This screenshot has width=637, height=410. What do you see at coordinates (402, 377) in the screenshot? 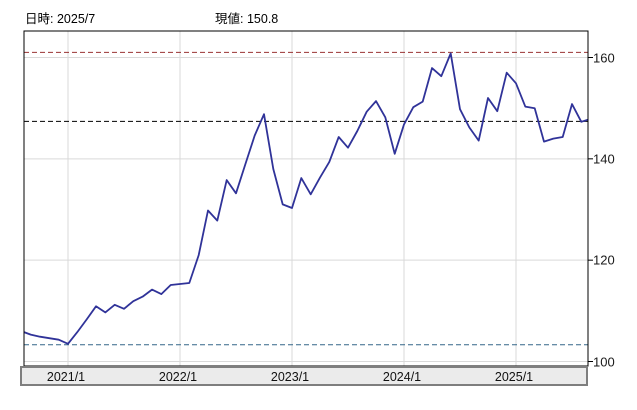
I see `x-tick-label: 2024/1` at bounding box center [402, 377].